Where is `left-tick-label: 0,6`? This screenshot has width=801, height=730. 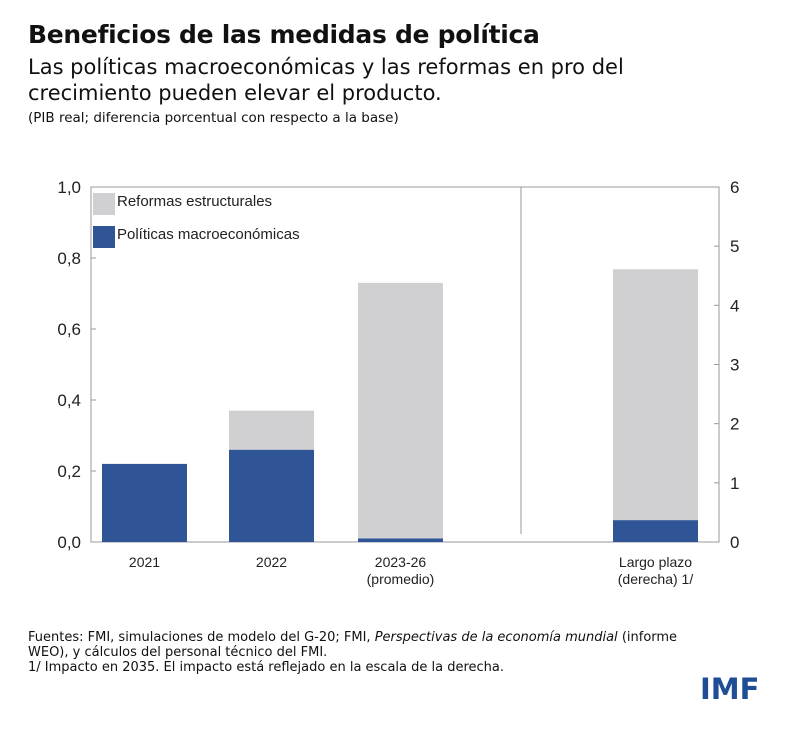
left-tick-label: 0,6 is located at coordinates (69, 329).